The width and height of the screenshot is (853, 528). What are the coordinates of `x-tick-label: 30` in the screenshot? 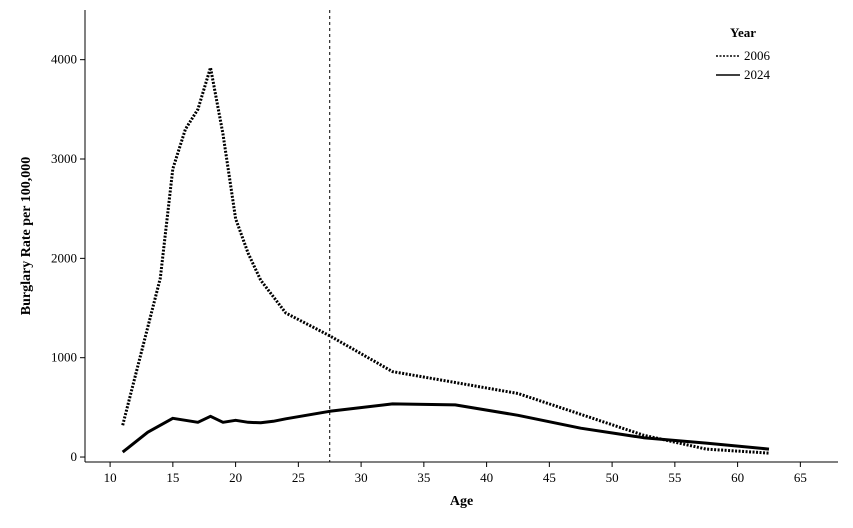 It's located at (361, 477).